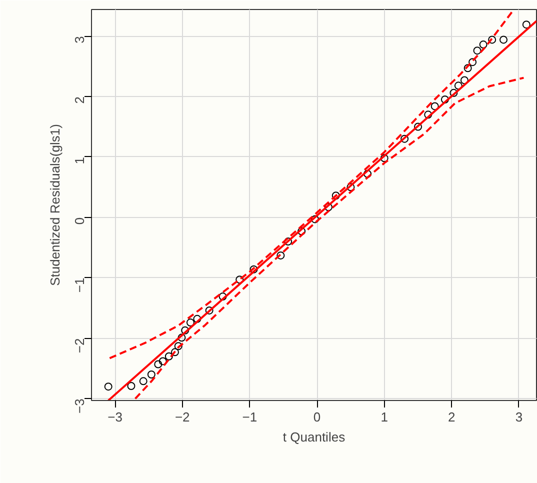 Image resolution: width=537 pixels, height=483 pixels. What do you see at coordinates (79, 221) in the screenshot?
I see `y-tick-label: 0` at bounding box center [79, 221].